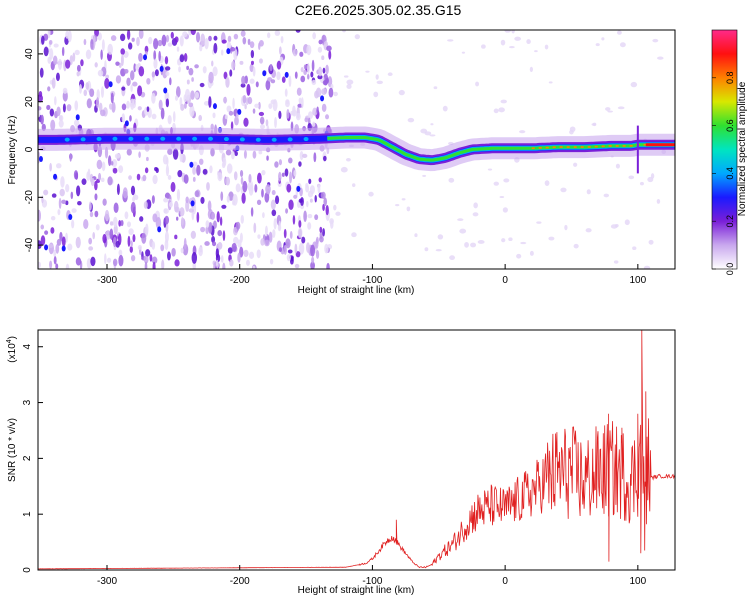 The width and height of the screenshot is (750, 605). I want to click on snr-x-tick-label: -100, so click(372, 581).